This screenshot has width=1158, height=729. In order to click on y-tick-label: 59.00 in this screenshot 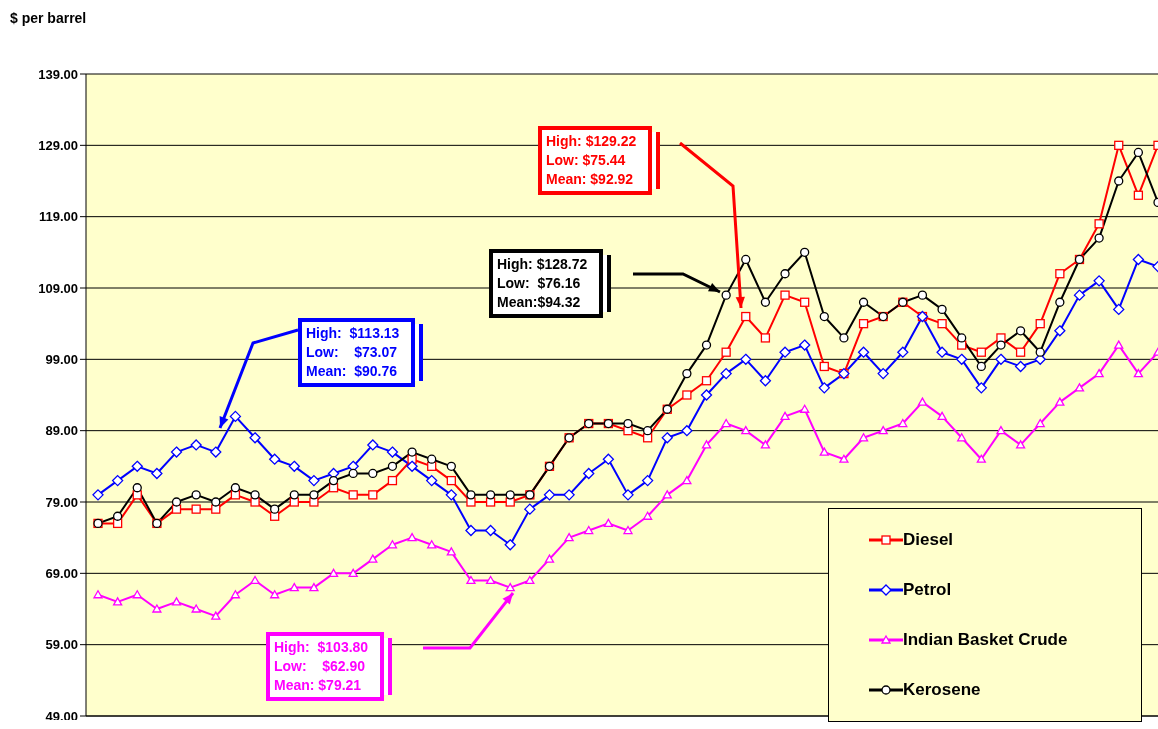, I will do `click(61, 645)`.